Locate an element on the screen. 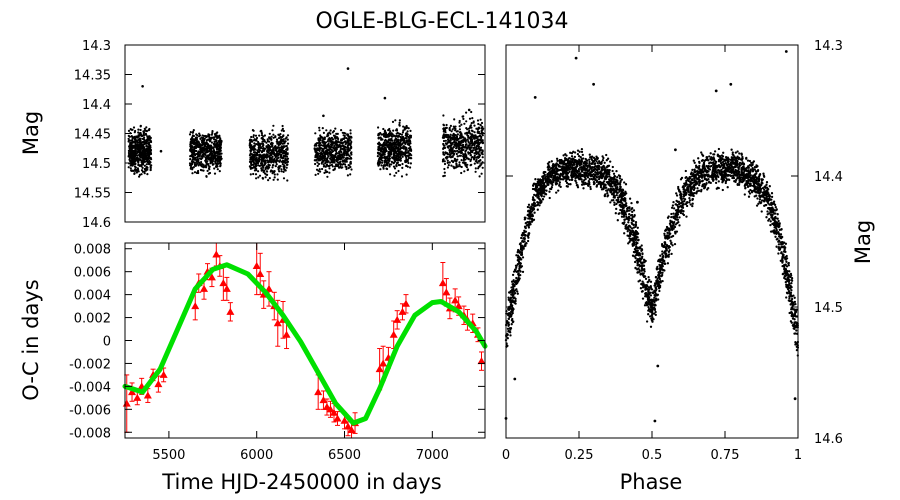 This screenshot has height=500, width=900. lightcurve-ytick-label: 14.4 is located at coordinates (96, 105).